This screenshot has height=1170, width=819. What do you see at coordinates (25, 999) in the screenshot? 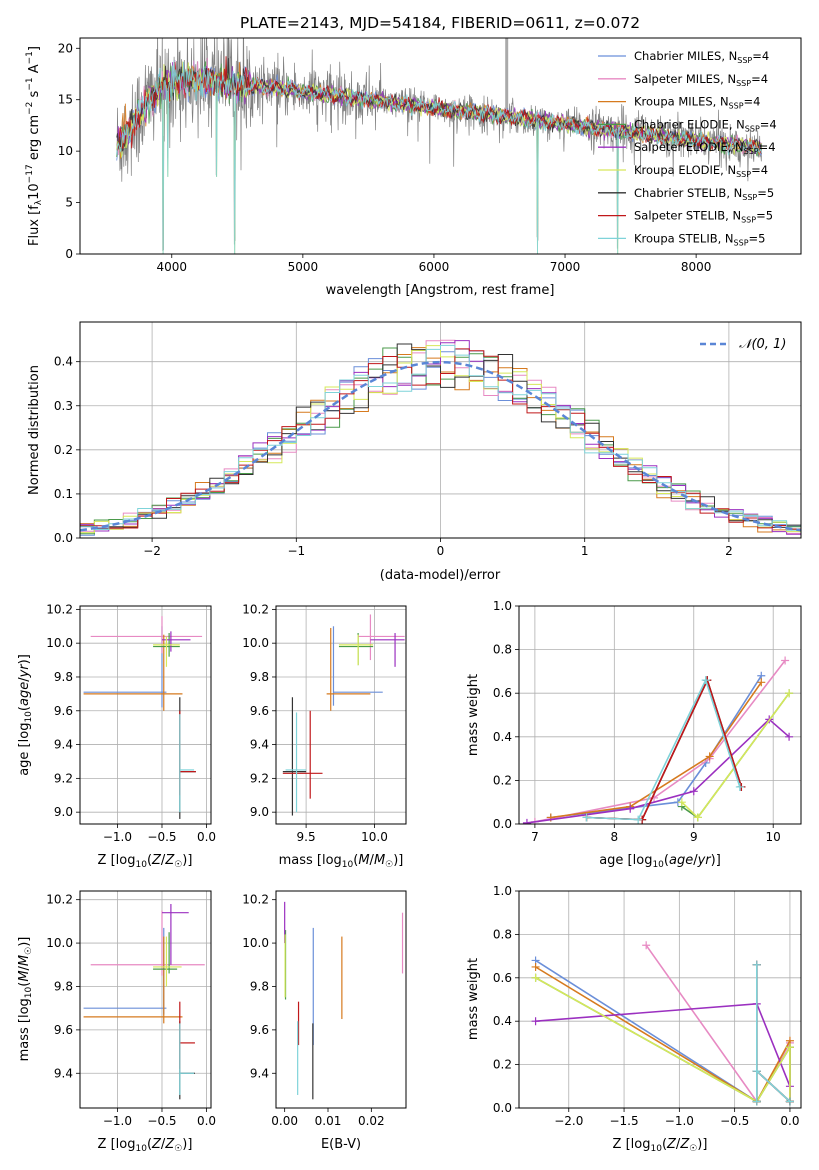
I see `mass-vs-z-ylabel: mass [log10(M/M☉)]` at bounding box center [25, 999].